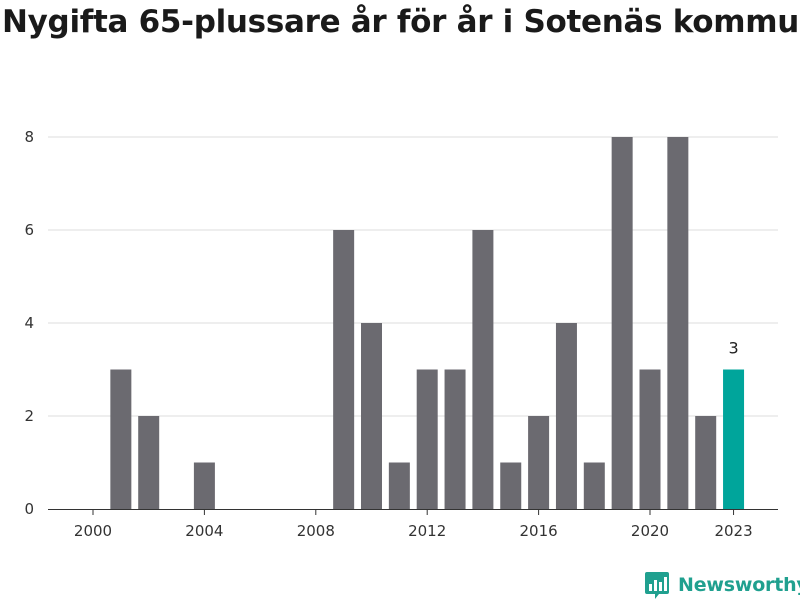 The width and height of the screenshot is (800, 600). I want to click on y-tick-label: 0, so click(29, 509).